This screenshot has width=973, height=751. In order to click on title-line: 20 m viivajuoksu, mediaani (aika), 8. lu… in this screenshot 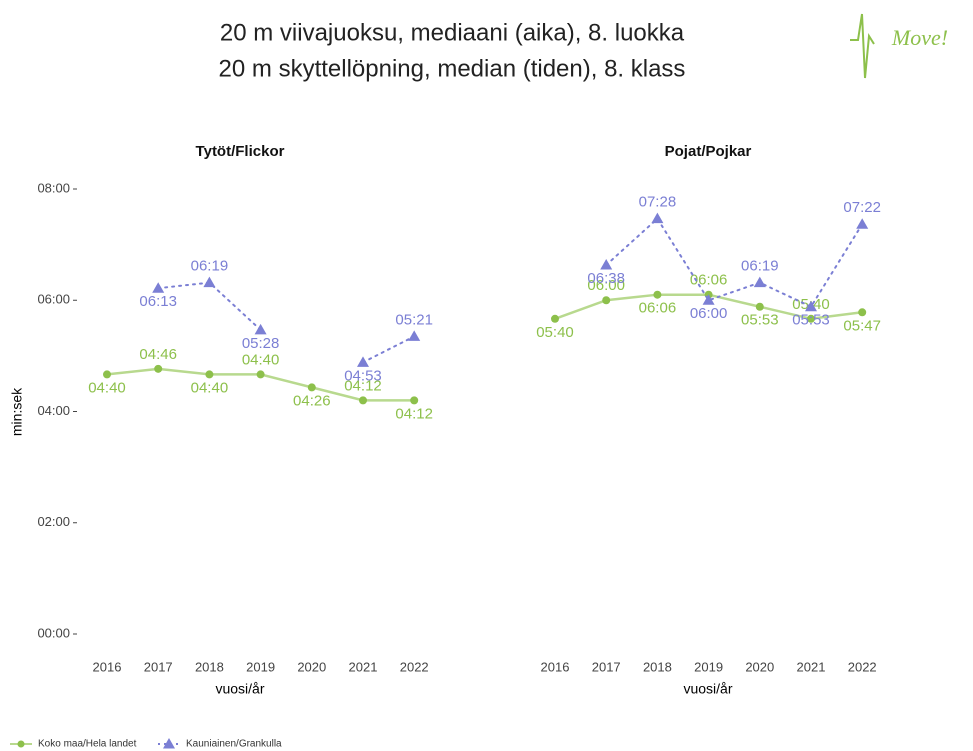, I will do `click(452, 32)`.